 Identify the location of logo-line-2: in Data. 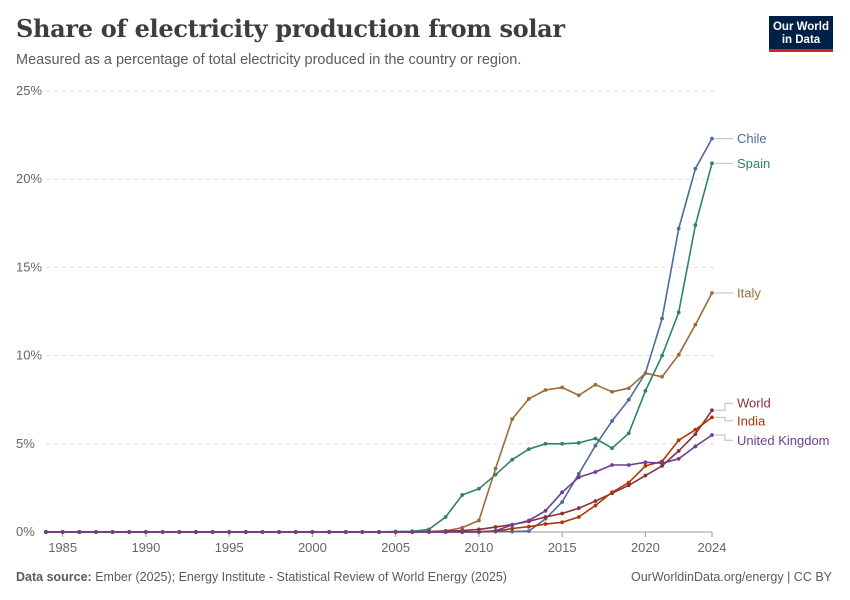
(801, 40).